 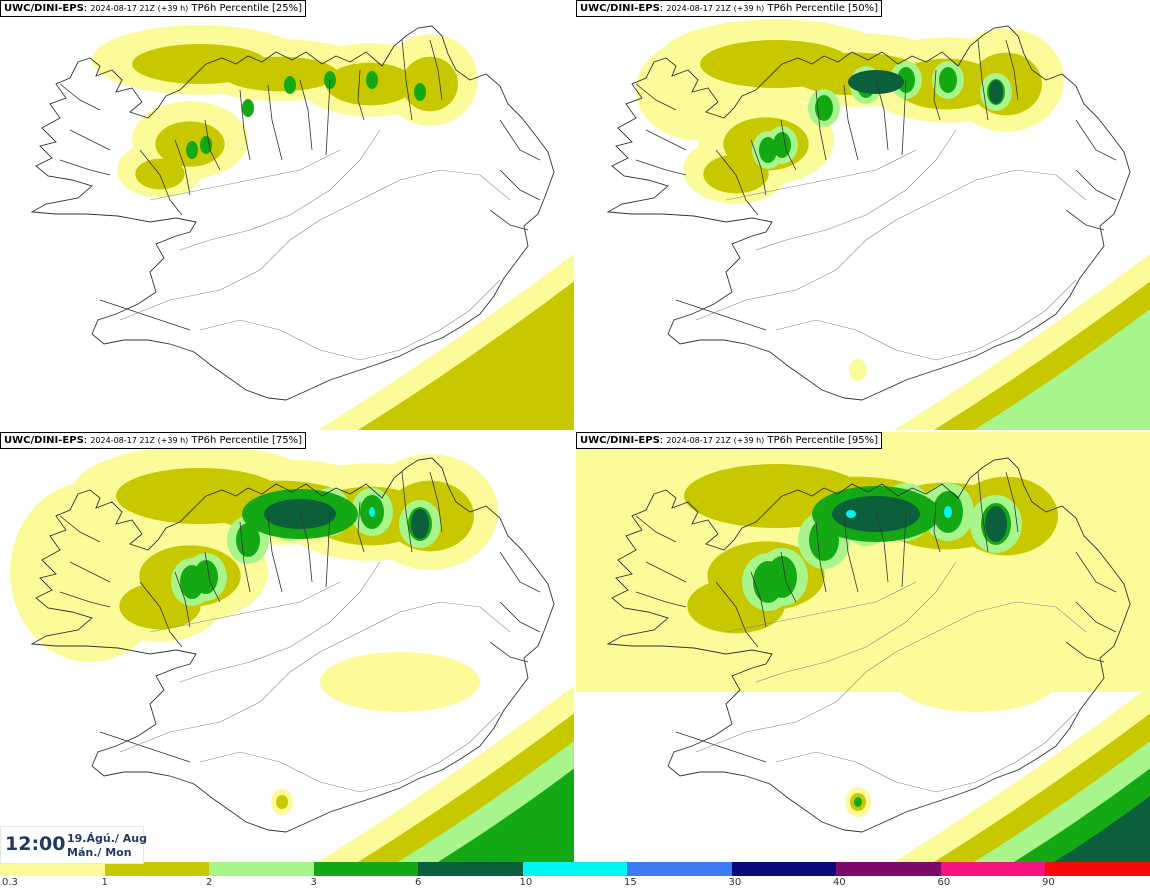 I want to click on legend-tick-label: 2, so click(x=209, y=882).